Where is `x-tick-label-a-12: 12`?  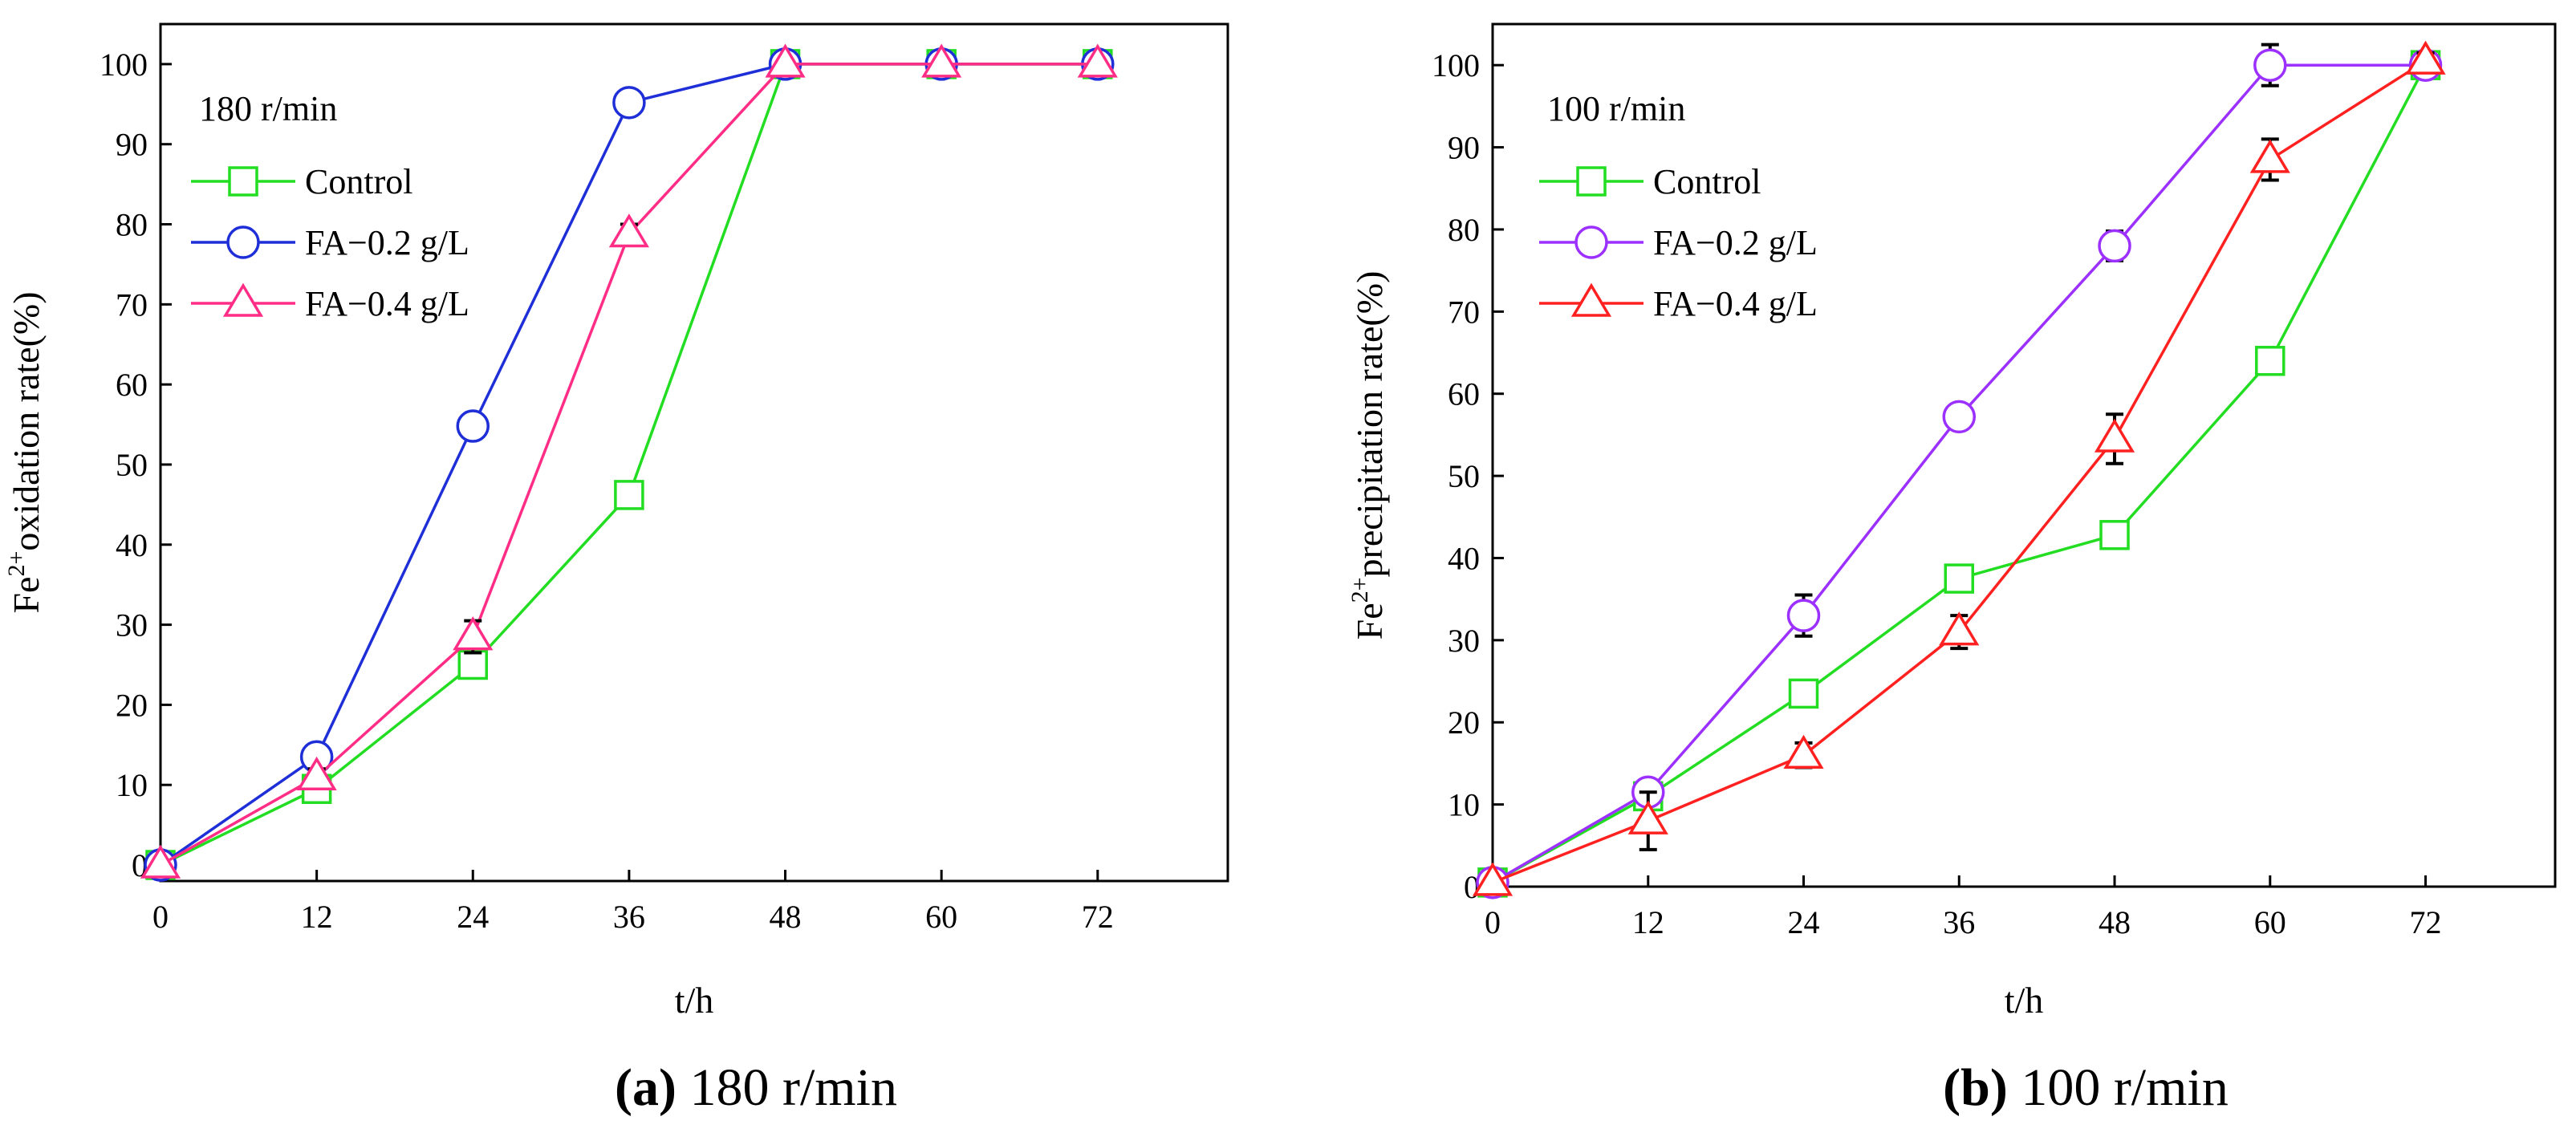
x-tick-label-a-12: 12 is located at coordinates (317, 917).